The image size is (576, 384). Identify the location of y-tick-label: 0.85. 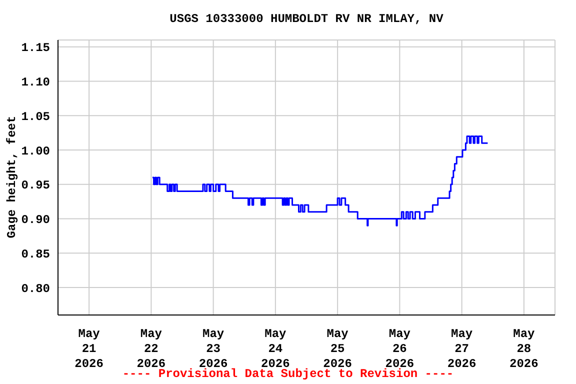
(35, 254).